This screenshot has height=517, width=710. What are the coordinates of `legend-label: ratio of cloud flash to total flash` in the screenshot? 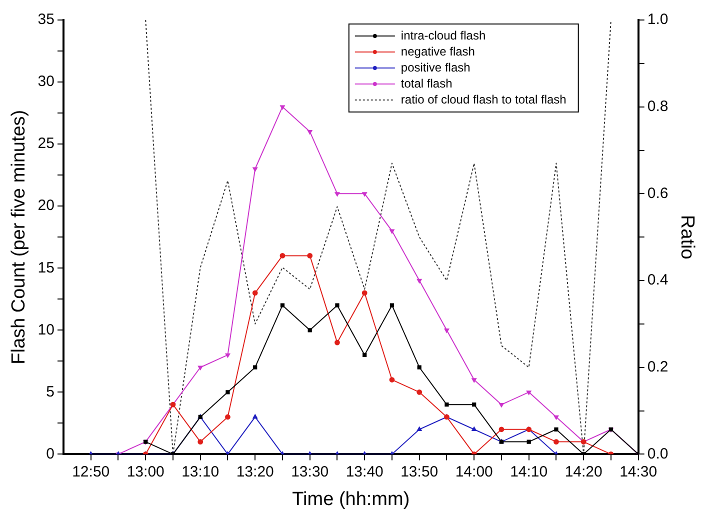 It's located at (483, 99).